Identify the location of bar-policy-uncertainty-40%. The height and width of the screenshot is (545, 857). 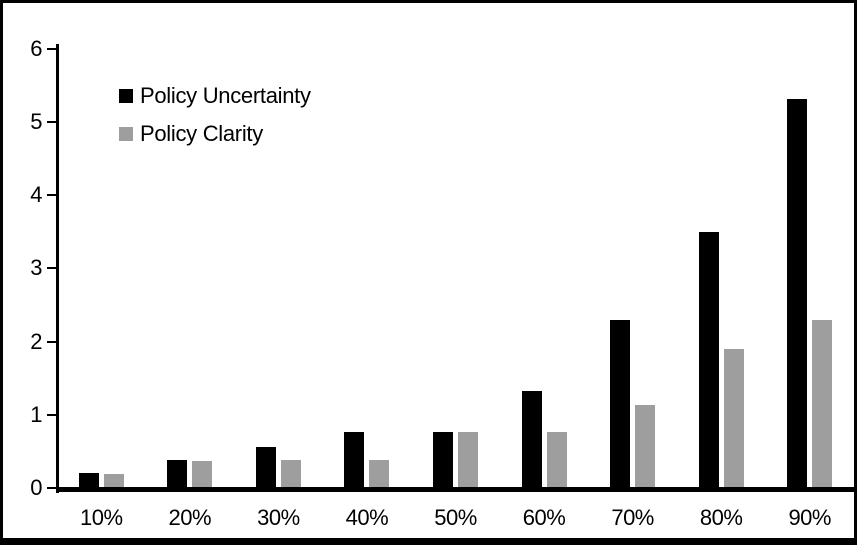
(354, 460).